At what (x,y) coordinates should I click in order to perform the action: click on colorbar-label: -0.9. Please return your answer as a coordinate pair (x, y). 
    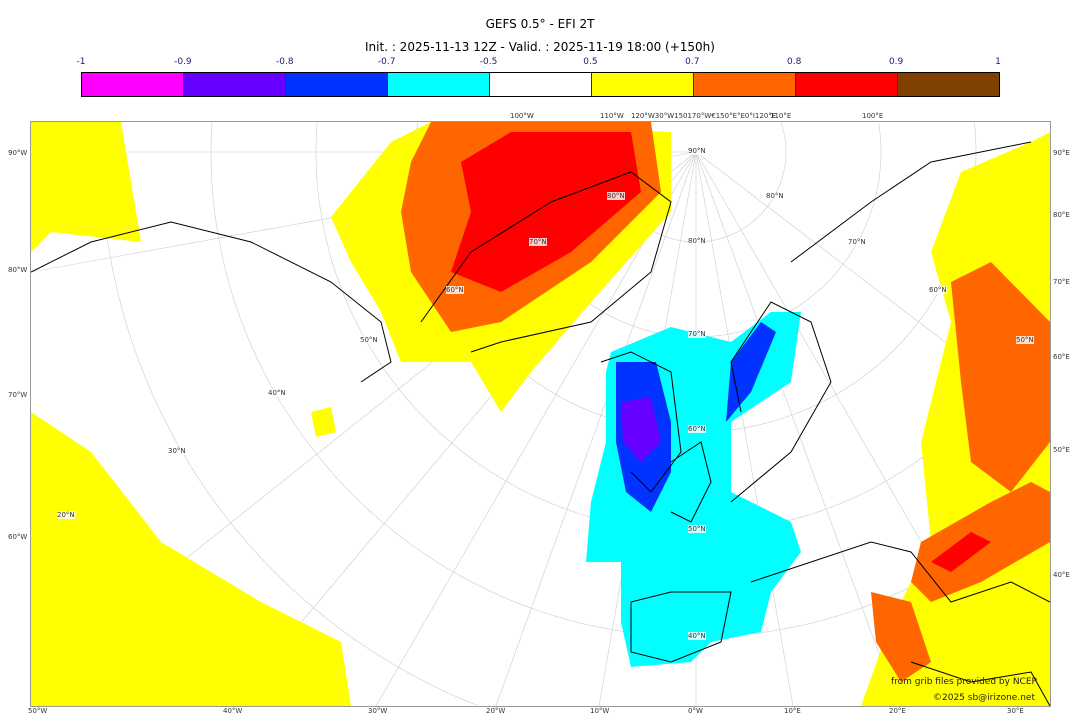
    Looking at the image, I should click on (183, 62).